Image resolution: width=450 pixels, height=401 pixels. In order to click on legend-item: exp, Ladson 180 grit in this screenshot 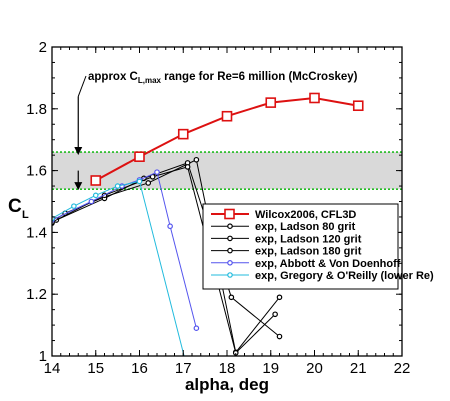, I will do `click(286, 252)`.